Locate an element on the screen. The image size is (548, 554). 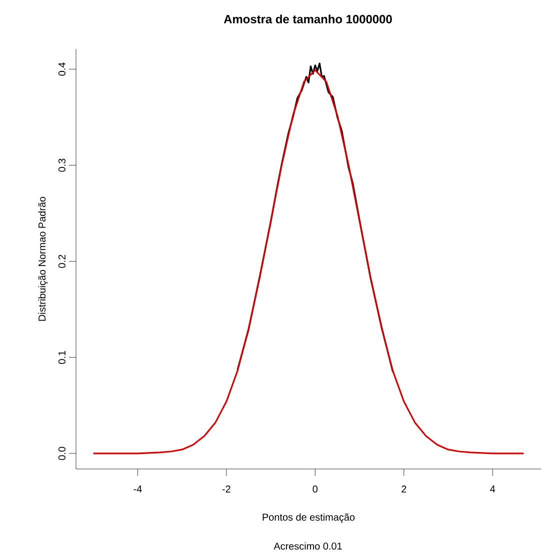
x-tick-label: 2 is located at coordinates (404, 489).